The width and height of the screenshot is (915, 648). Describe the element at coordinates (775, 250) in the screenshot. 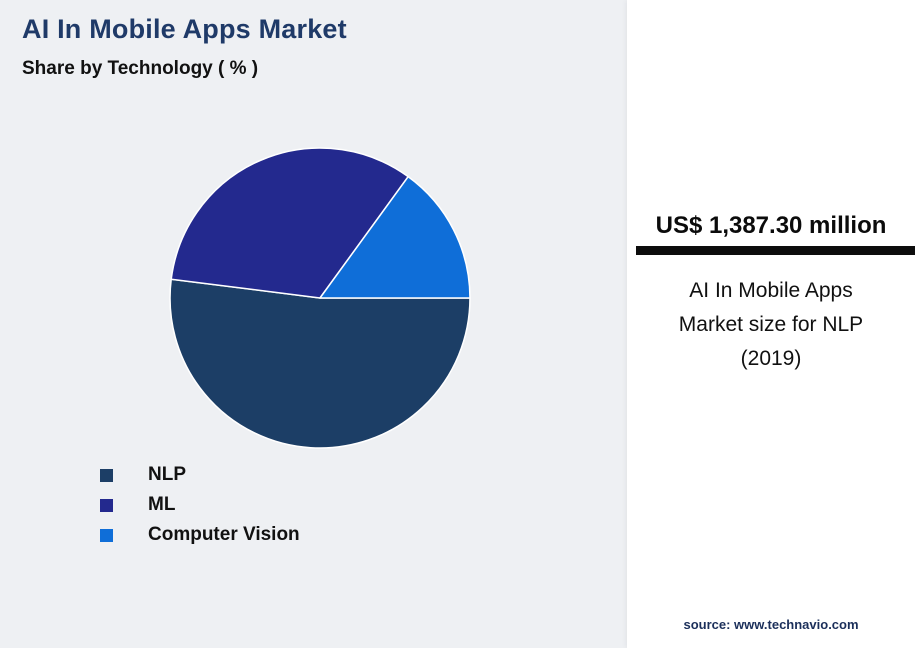

I see `divider-bar` at that location.